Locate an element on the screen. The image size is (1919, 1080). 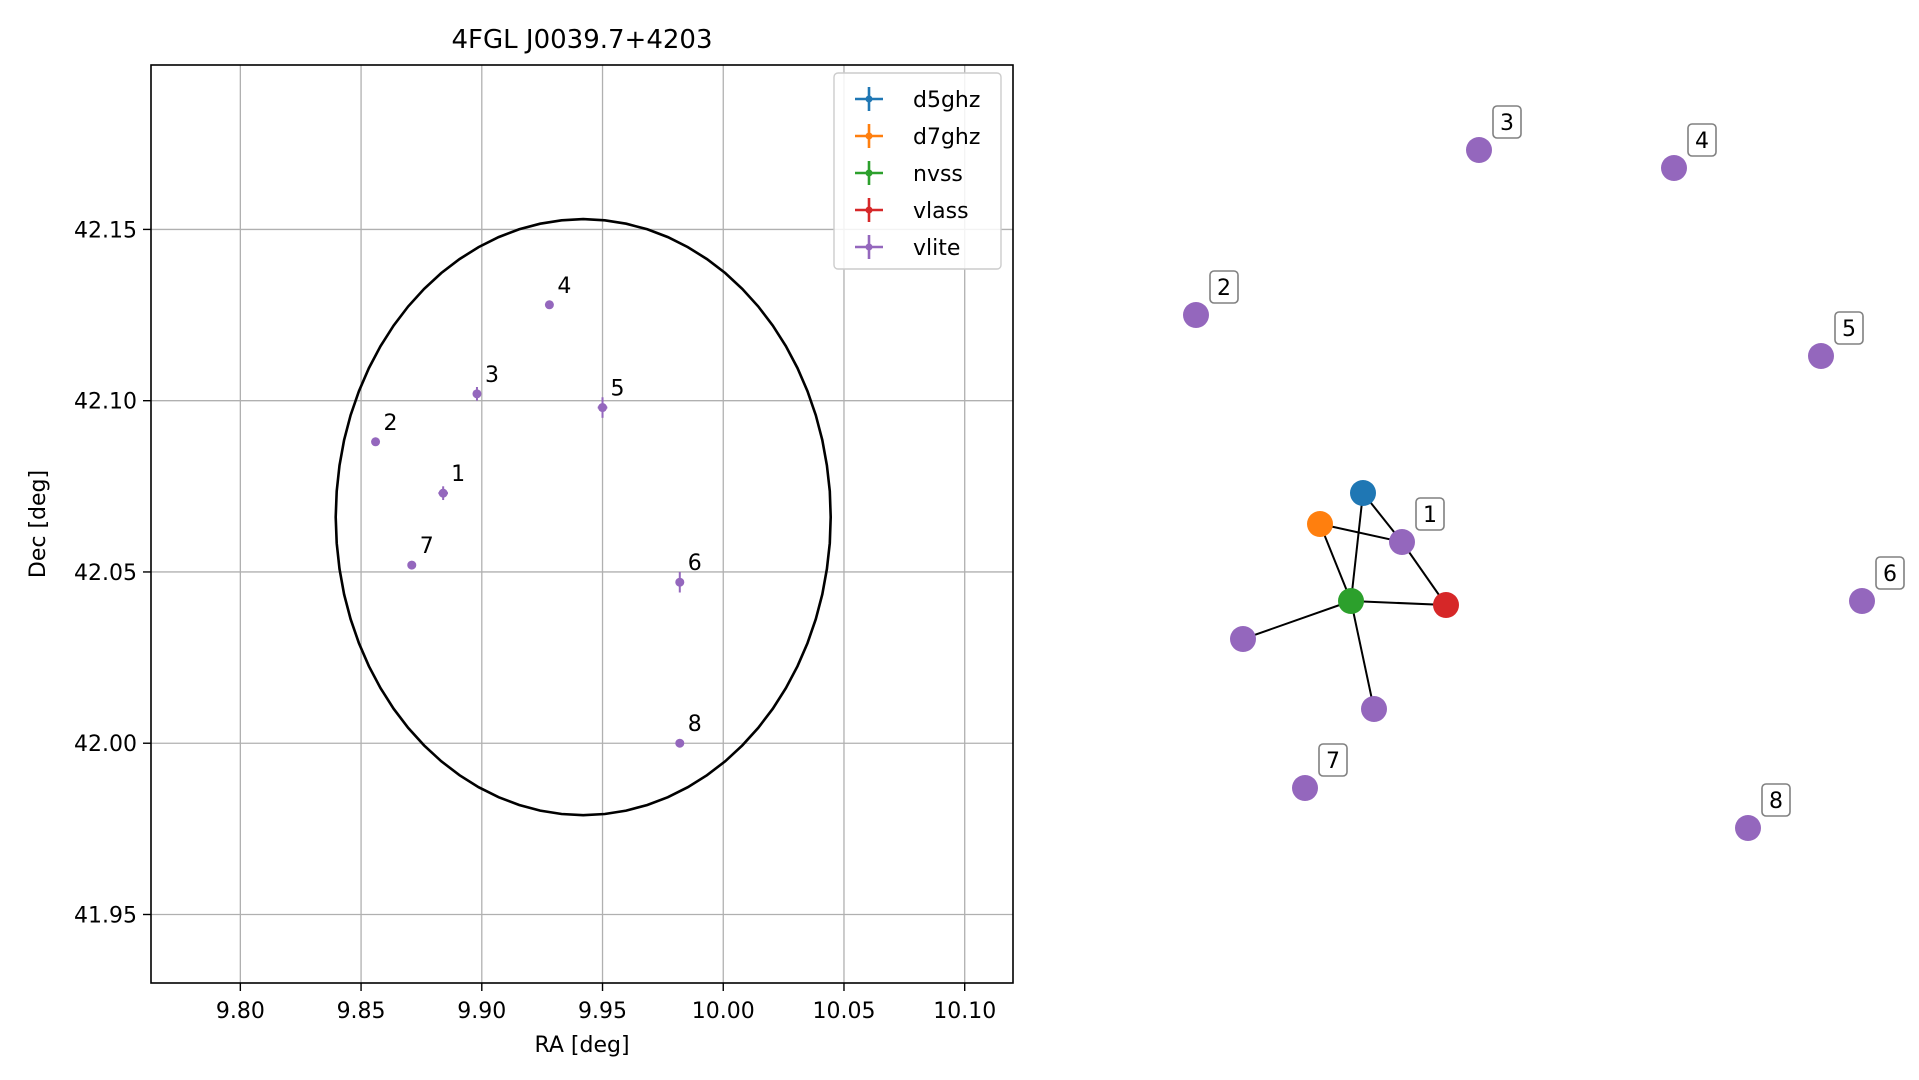
node-v7: 7 is located at coordinates (1320, 772).